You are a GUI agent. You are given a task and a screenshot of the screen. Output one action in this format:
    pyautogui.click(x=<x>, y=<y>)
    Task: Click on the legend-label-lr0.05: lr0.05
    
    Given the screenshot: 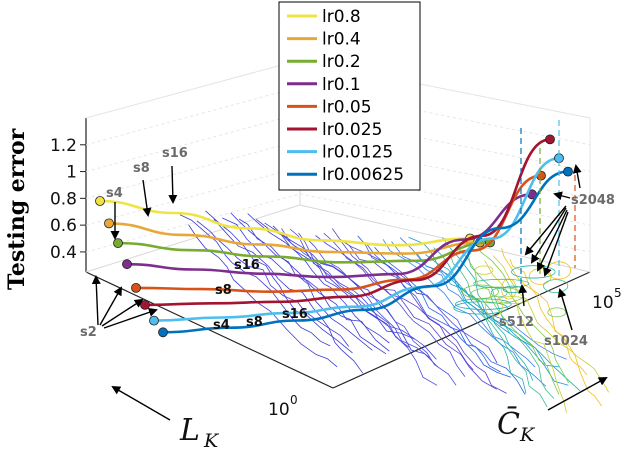 What is the action you would take?
    pyautogui.click(x=347, y=107)
    